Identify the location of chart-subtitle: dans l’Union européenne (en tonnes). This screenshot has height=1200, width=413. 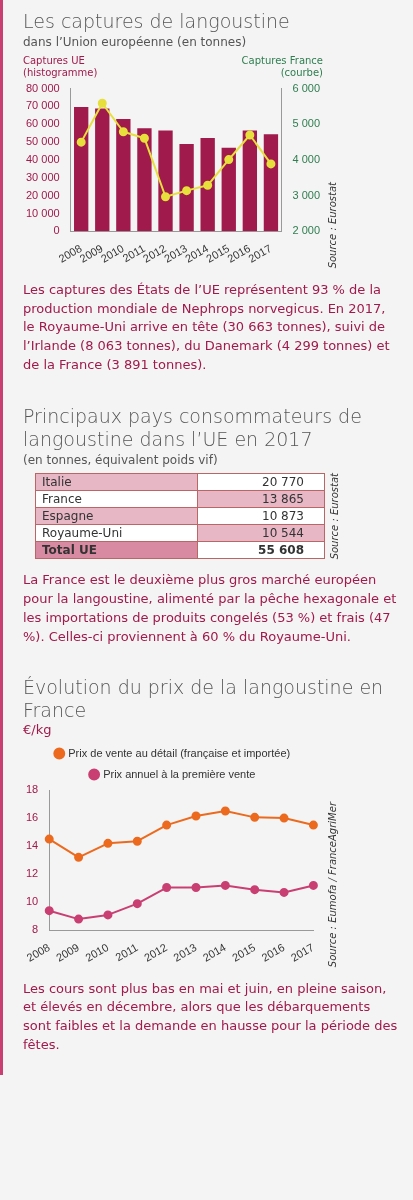
(135, 41).